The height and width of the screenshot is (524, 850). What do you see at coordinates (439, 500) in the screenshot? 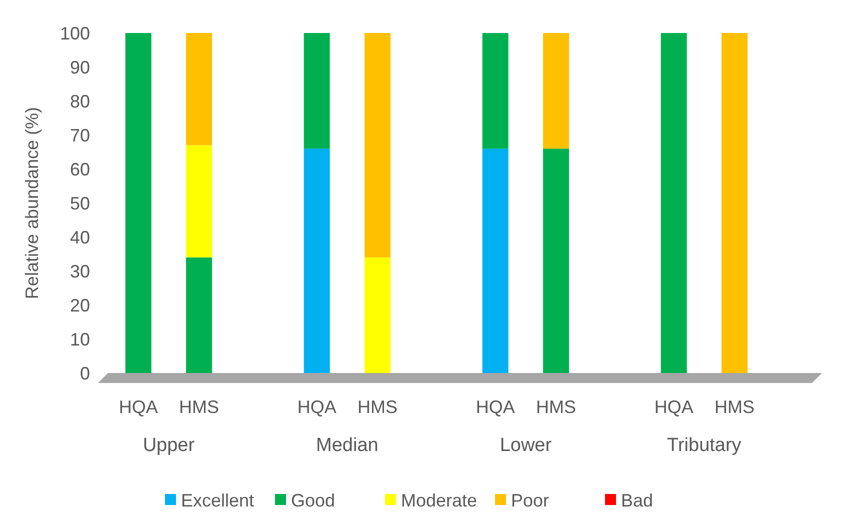
I see `legend-label: Moderate` at bounding box center [439, 500].